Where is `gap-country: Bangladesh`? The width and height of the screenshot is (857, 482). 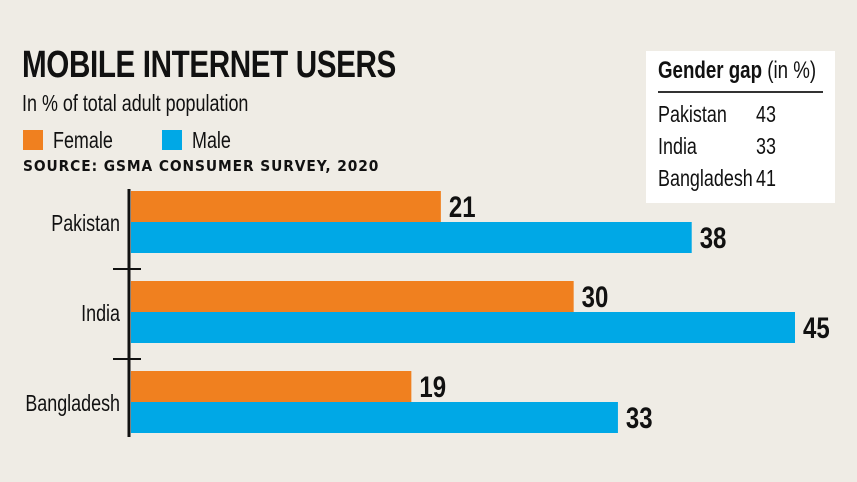
gap-country: Bangladesh is located at coordinates (705, 178).